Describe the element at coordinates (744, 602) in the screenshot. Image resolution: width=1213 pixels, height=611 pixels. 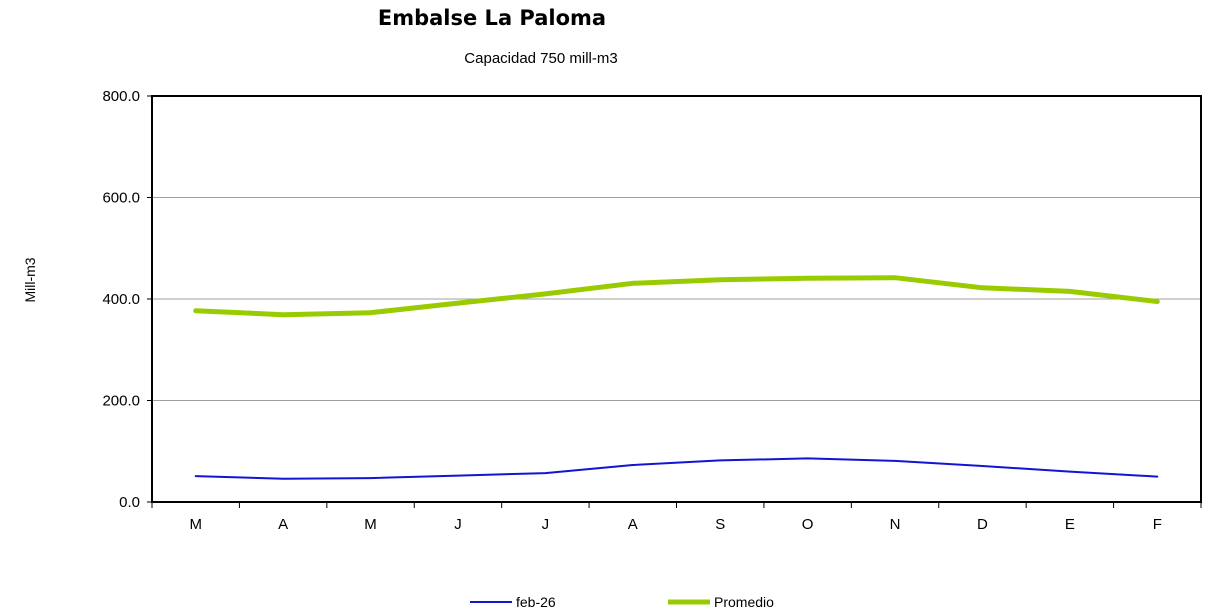
I see `legend-label-promedio: Promedio` at that location.